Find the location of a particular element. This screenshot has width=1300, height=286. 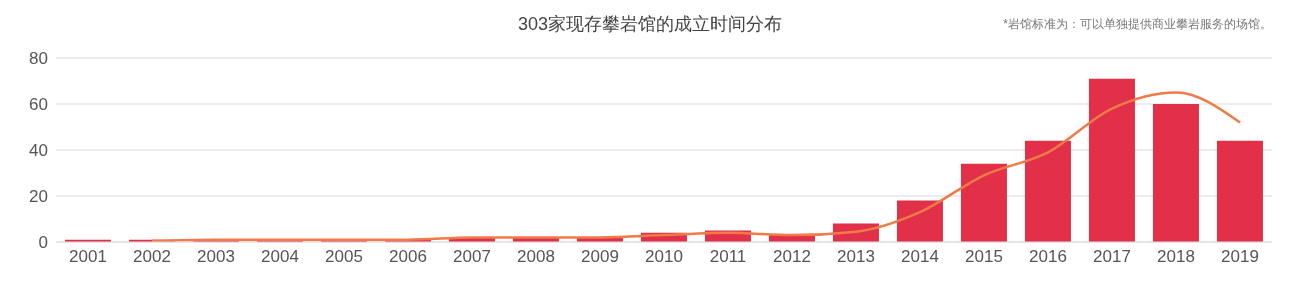

x-tick-label: 2007 is located at coordinates (472, 257).